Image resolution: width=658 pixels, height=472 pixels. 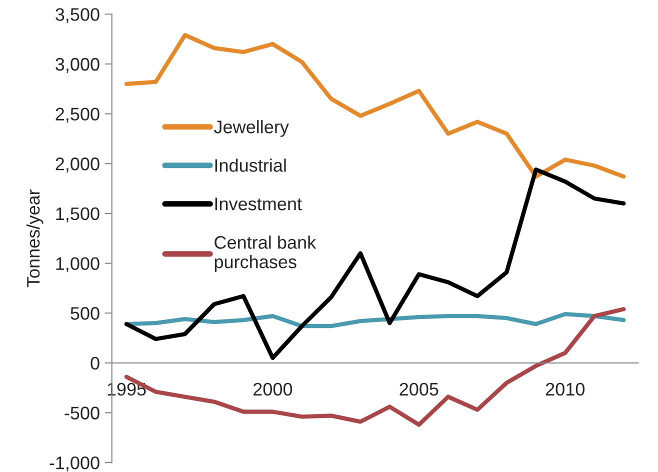 I want to click on y-tick-label: 3,000, so click(x=78, y=65).